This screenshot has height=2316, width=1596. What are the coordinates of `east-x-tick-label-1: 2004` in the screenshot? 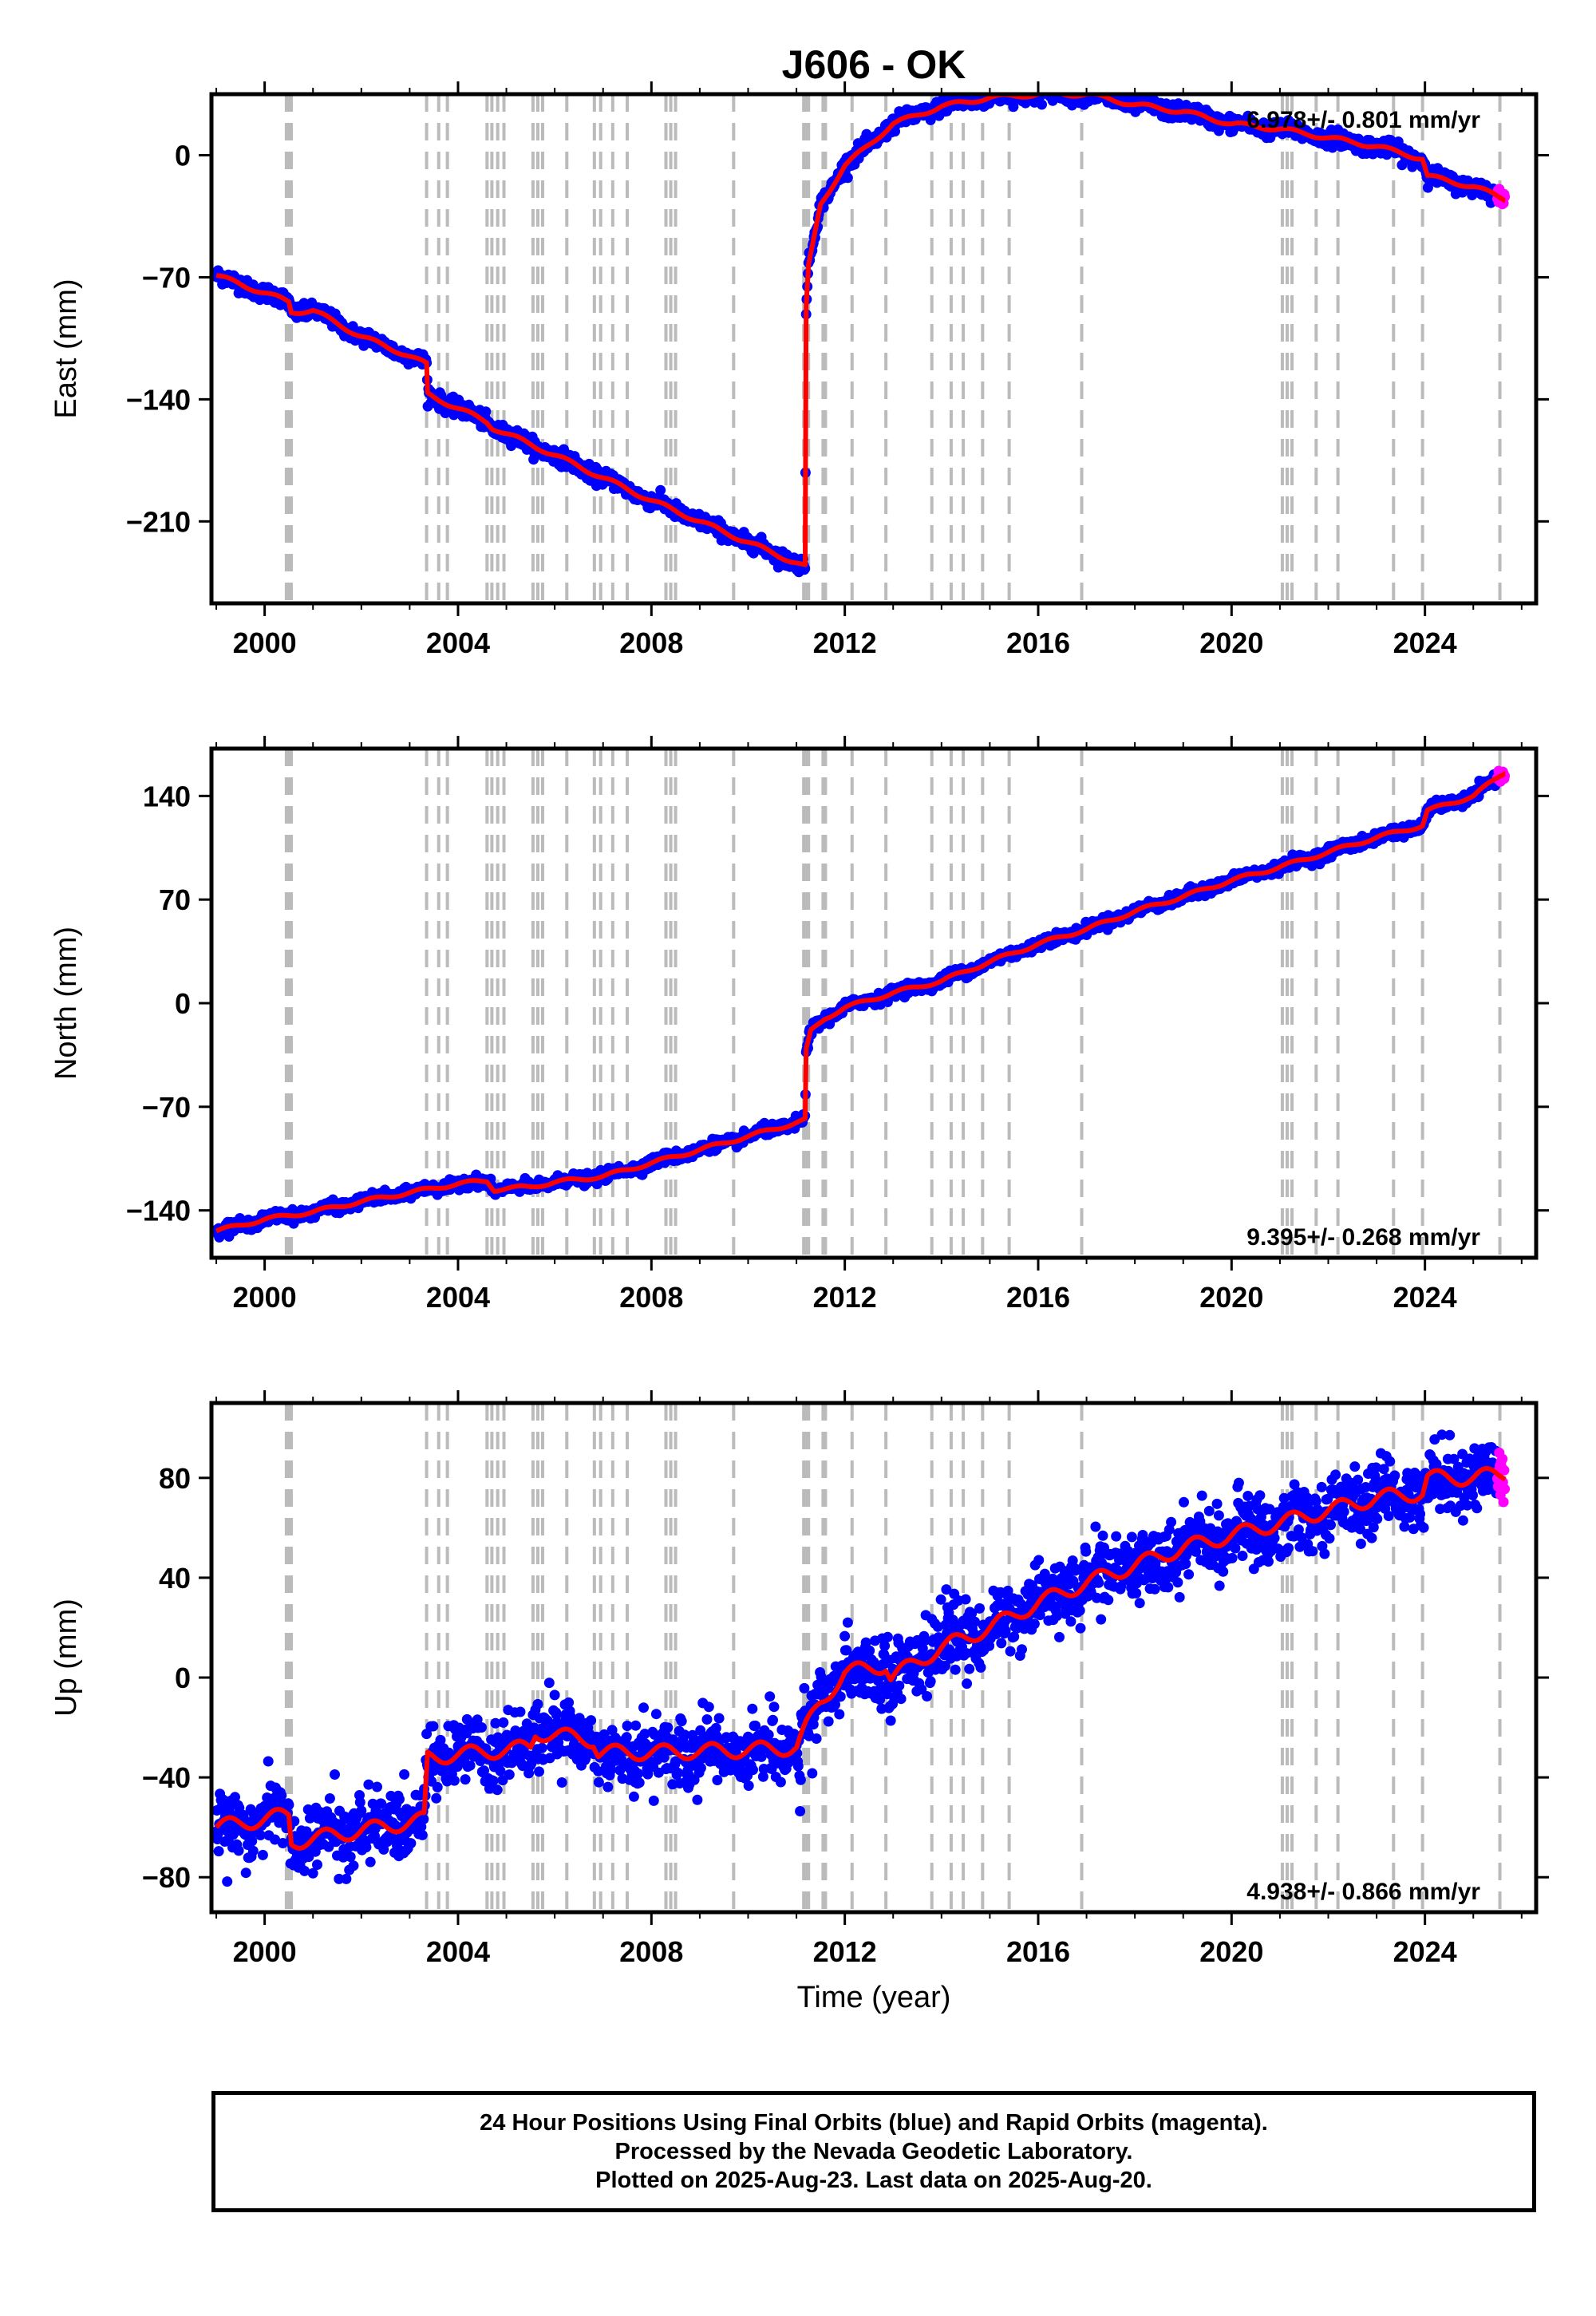 It's located at (458, 642).